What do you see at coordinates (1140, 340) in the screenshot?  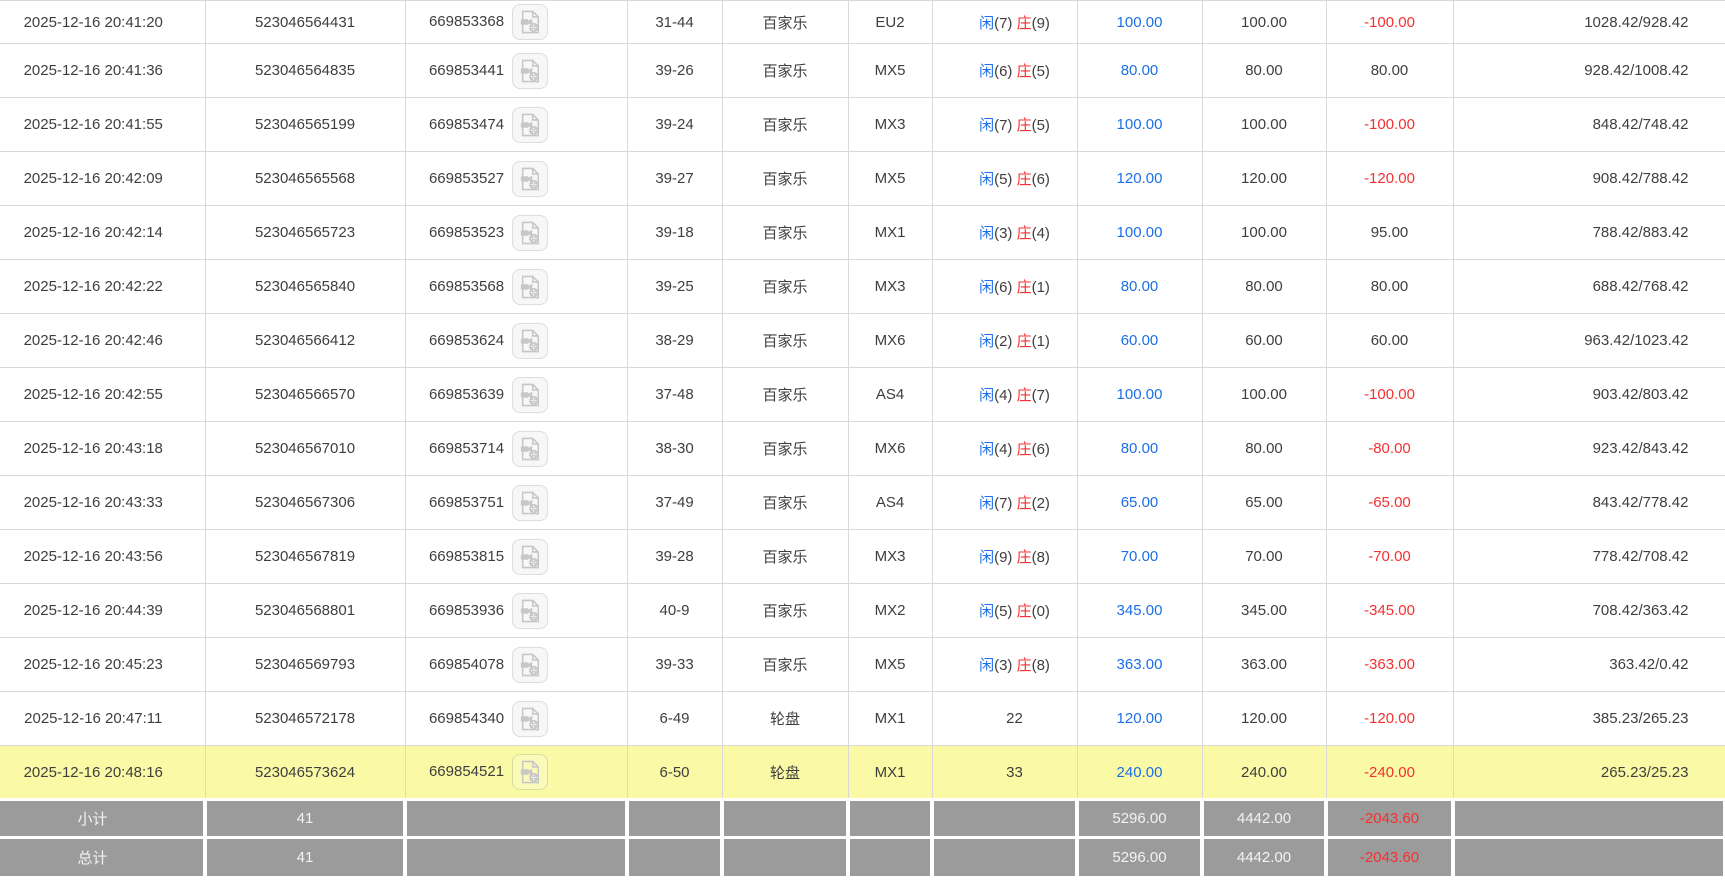 I see `bet-amount-cell: 60.00` at bounding box center [1140, 340].